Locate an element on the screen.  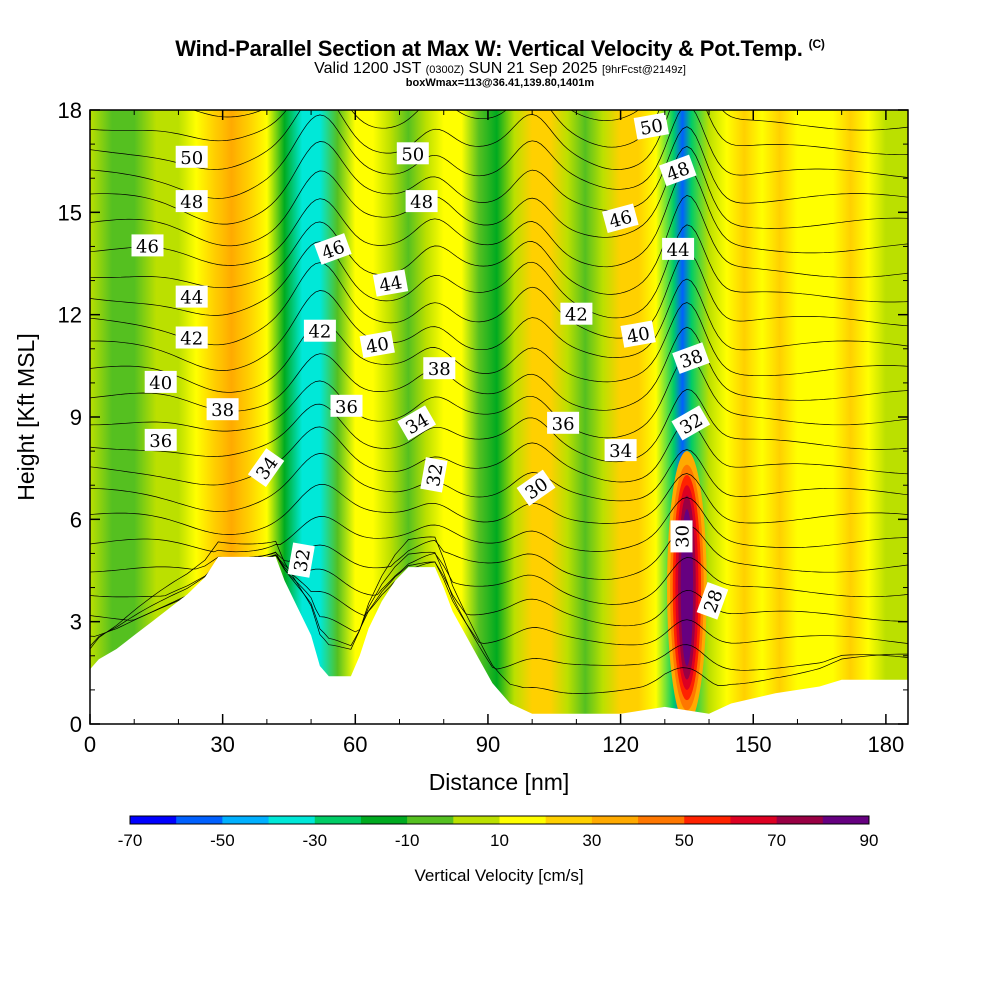
y-tick-label: 15 is located at coordinates (70, 212).